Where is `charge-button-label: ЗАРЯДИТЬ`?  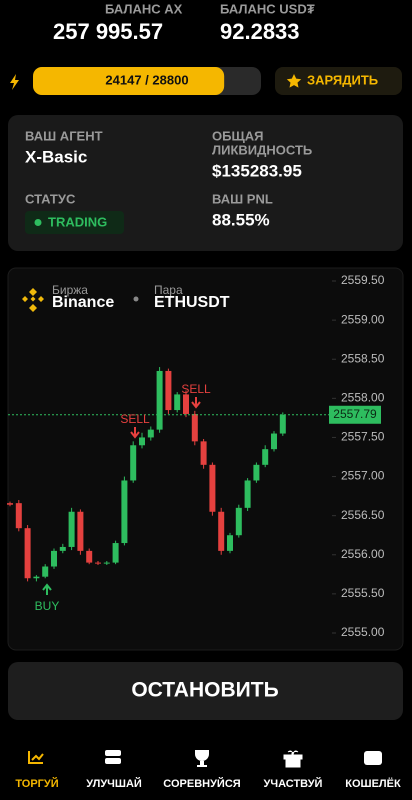 charge-button-label: ЗАРЯДИТЬ is located at coordinates (342, 79).